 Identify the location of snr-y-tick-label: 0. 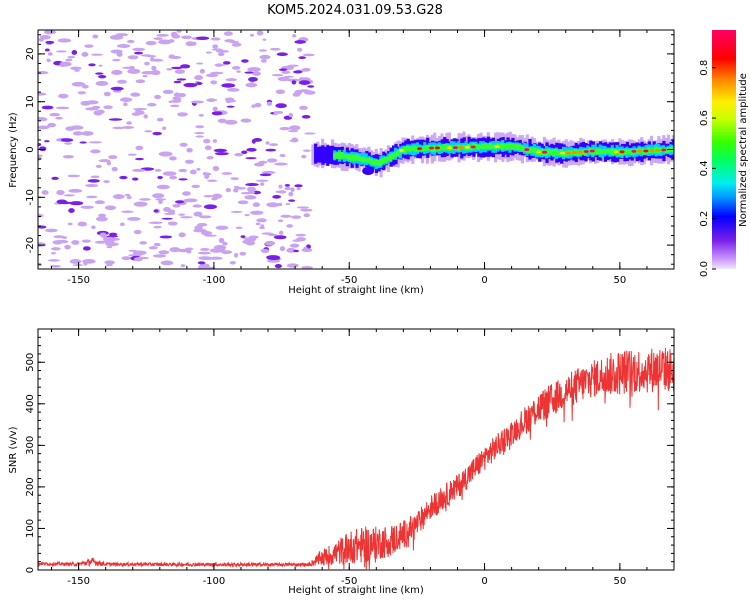
(30, 570).